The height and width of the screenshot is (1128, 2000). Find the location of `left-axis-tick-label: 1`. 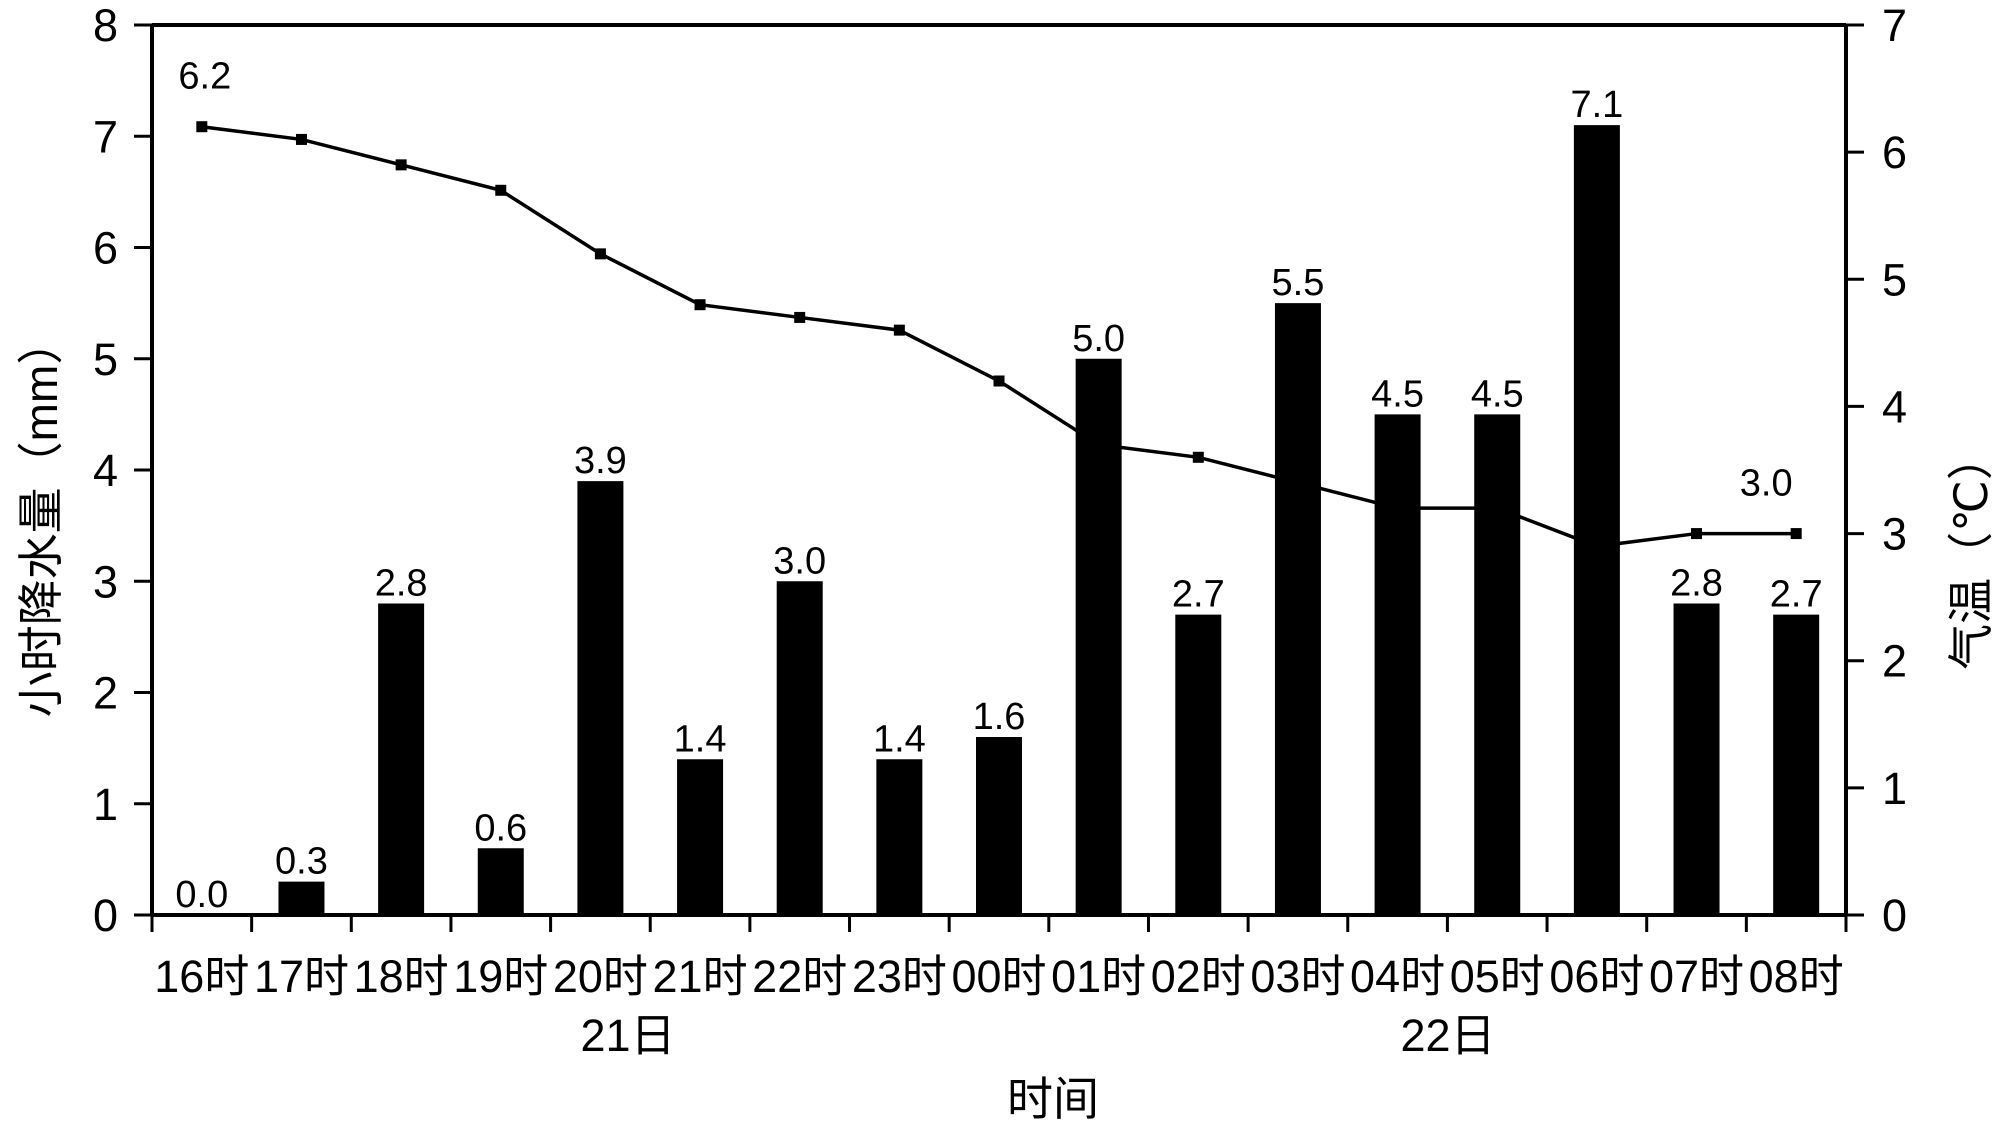

left-axis-tick-label: 1 is located at coordinates (105, 804).